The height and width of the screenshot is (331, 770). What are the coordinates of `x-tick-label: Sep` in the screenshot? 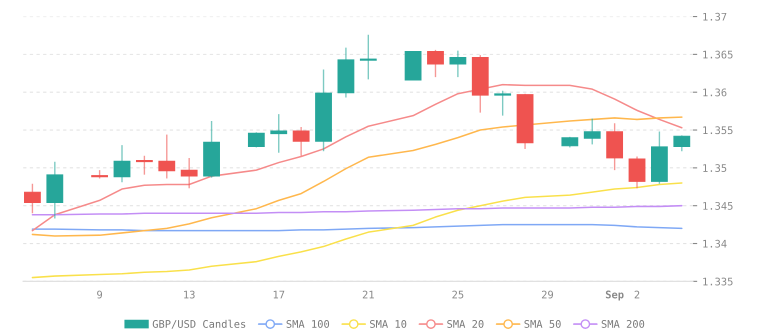 It's located at (615, 295).